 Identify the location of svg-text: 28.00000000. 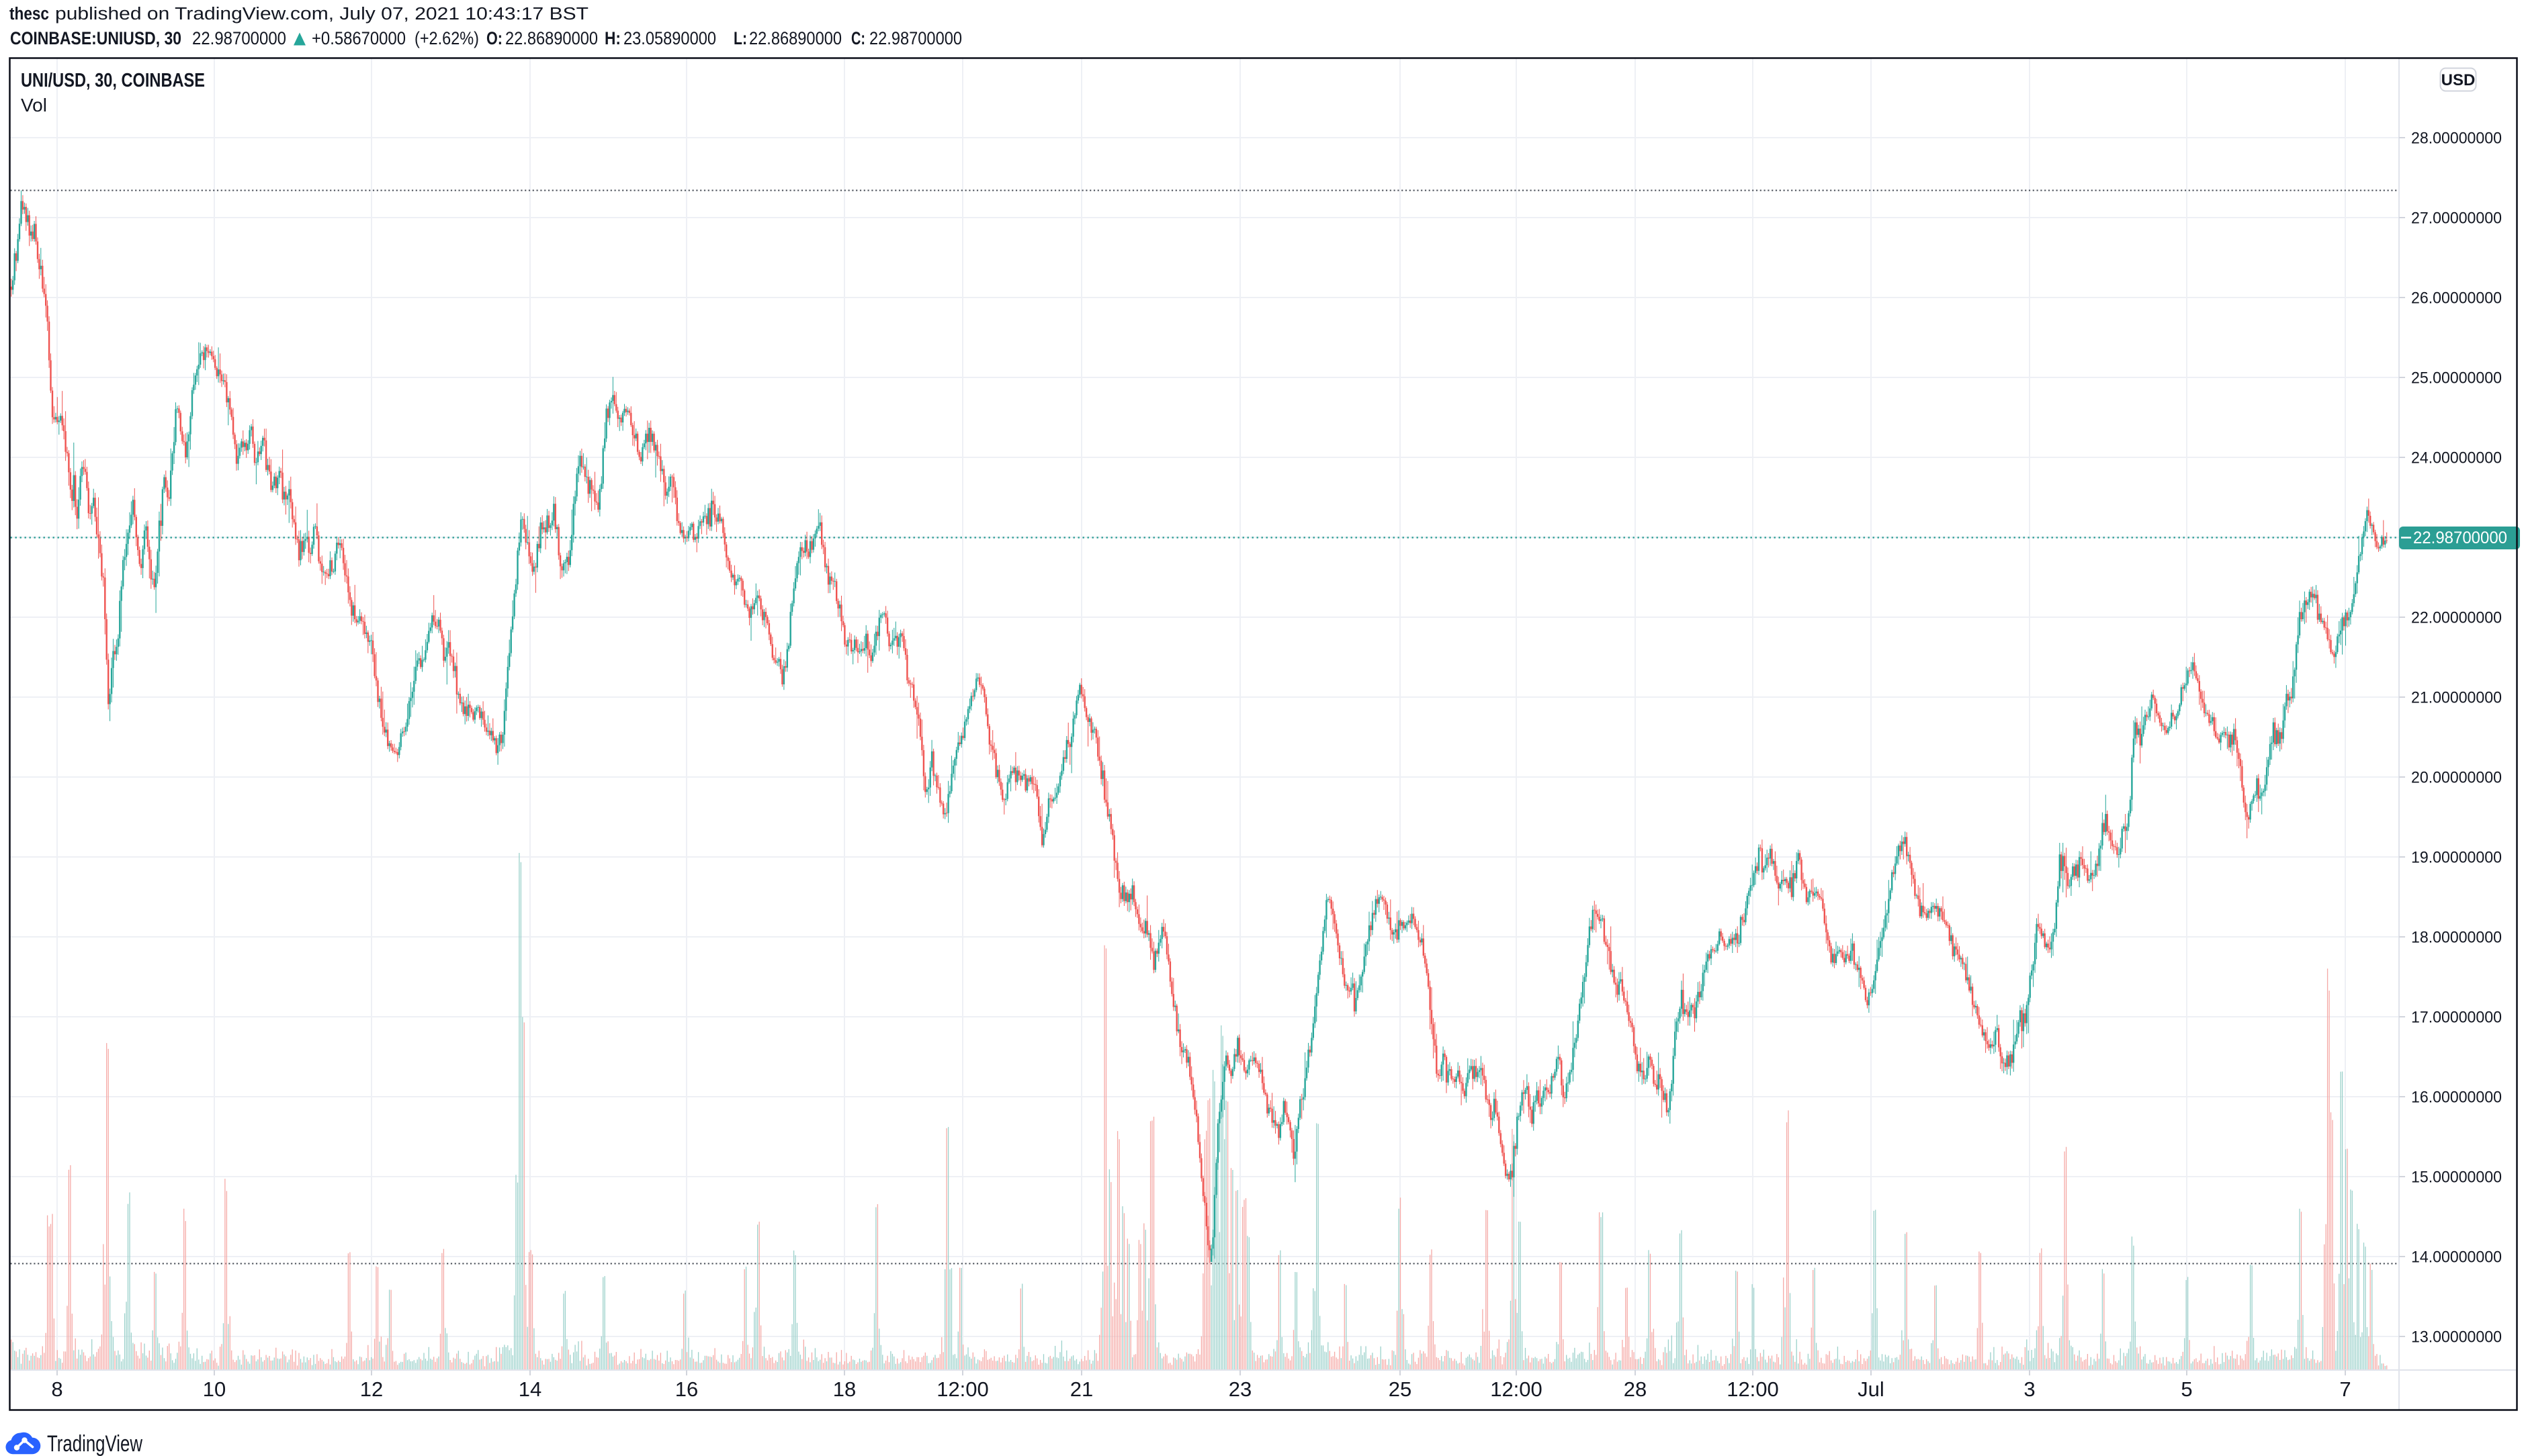
(2456, 139).